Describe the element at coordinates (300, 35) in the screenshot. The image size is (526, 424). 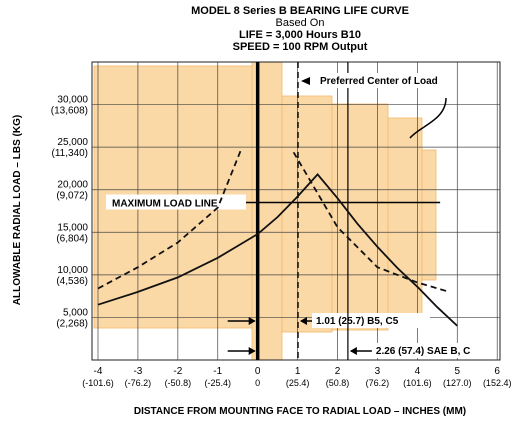
I see `subtitle: LIFE = 3,000 Hours B10` at that location.